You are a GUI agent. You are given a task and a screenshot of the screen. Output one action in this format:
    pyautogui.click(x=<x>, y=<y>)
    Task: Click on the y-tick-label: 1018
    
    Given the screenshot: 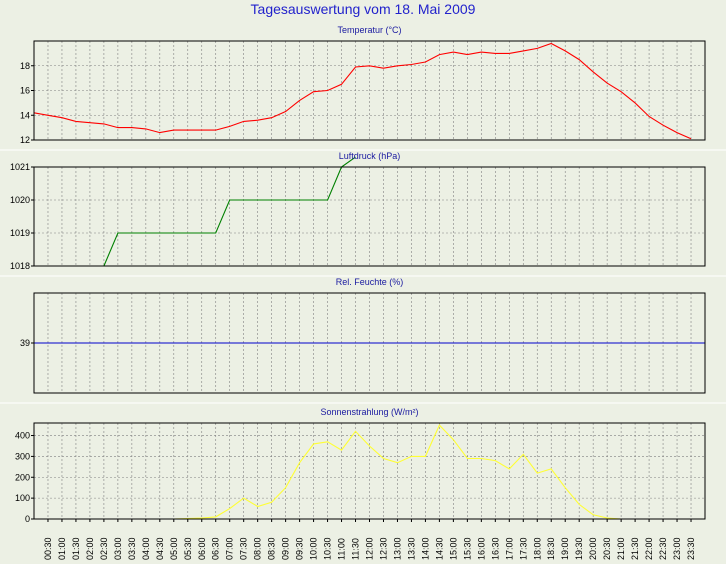 What is the action you would take?
    pyautogui.click(x=20, y=266)
    